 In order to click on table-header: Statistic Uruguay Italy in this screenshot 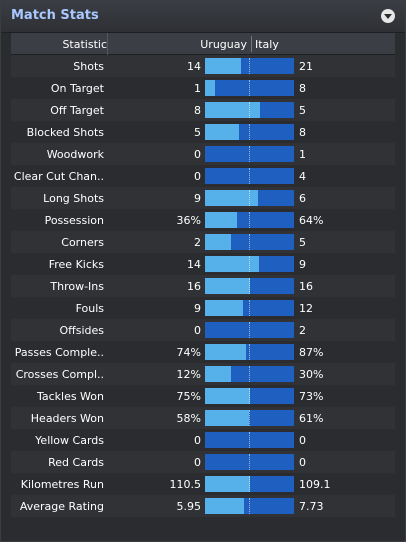, I will do `click(203, 44)`.